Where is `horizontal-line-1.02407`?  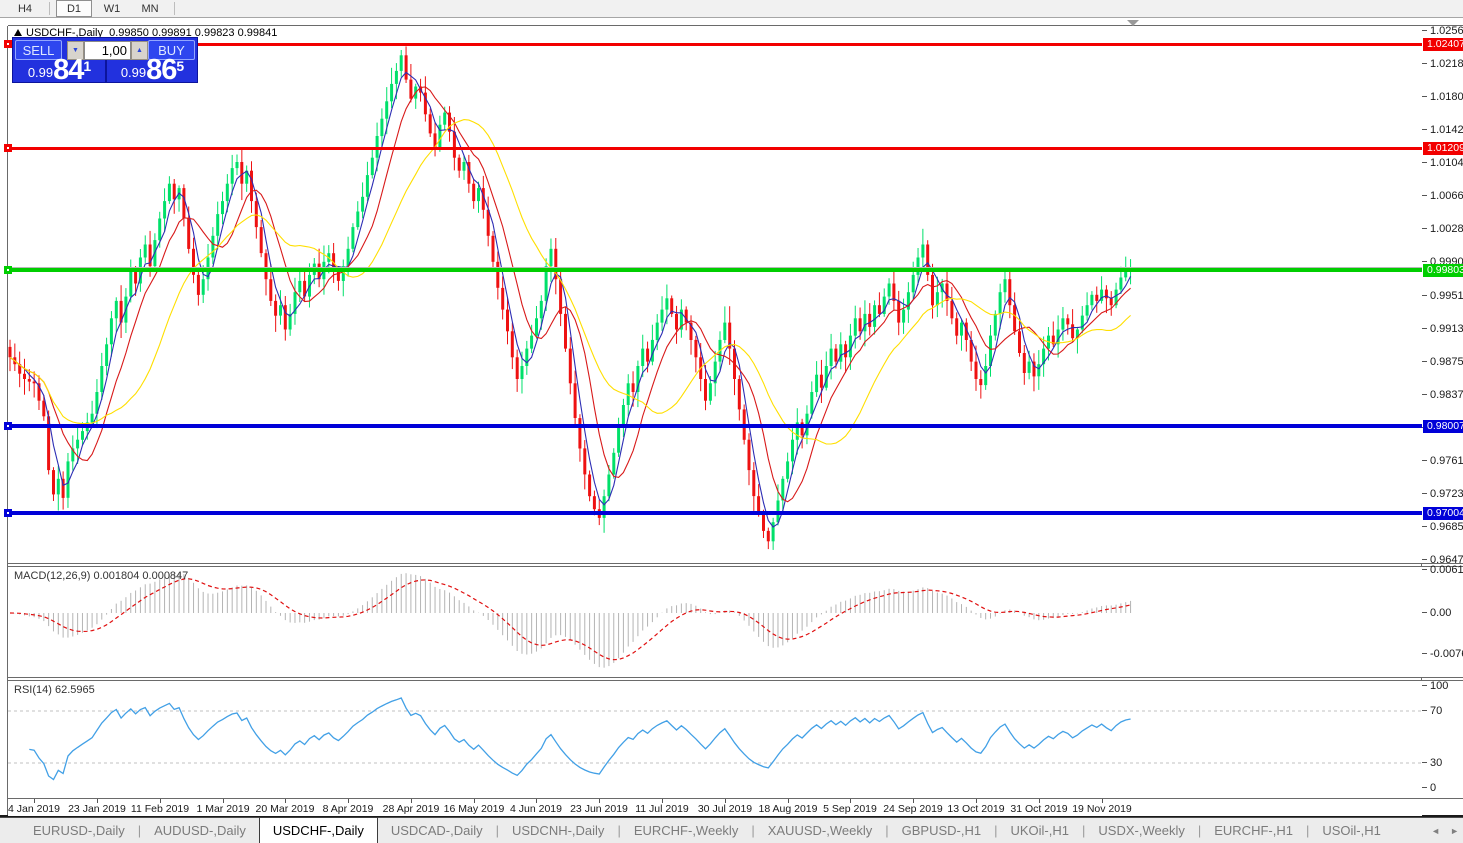 horizontal-line-1.02407 is located at coordinates (715, 44).